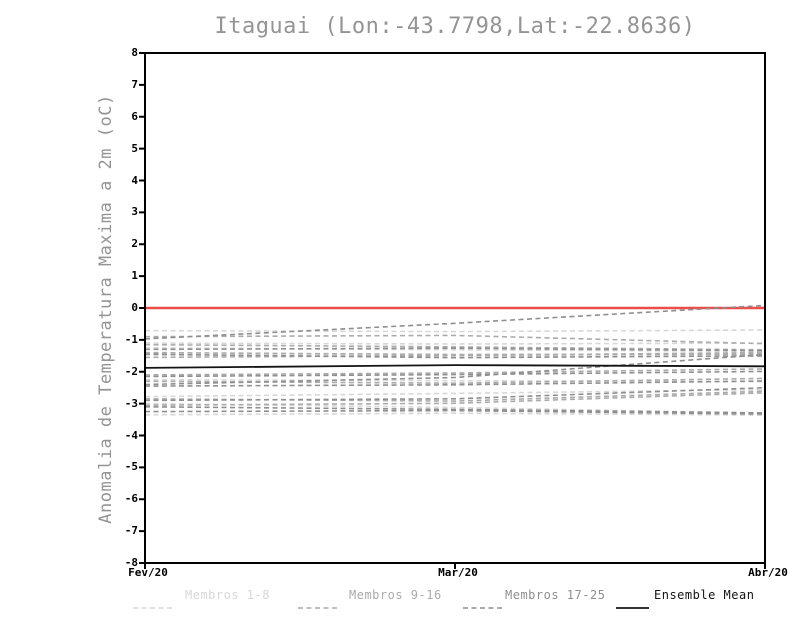 This screenshot has width=800, height=618. Describe the element at coordinates (555, 595) in the screenshot. I see `legend-label-membros-17-25: Membros 17-25` at that location.